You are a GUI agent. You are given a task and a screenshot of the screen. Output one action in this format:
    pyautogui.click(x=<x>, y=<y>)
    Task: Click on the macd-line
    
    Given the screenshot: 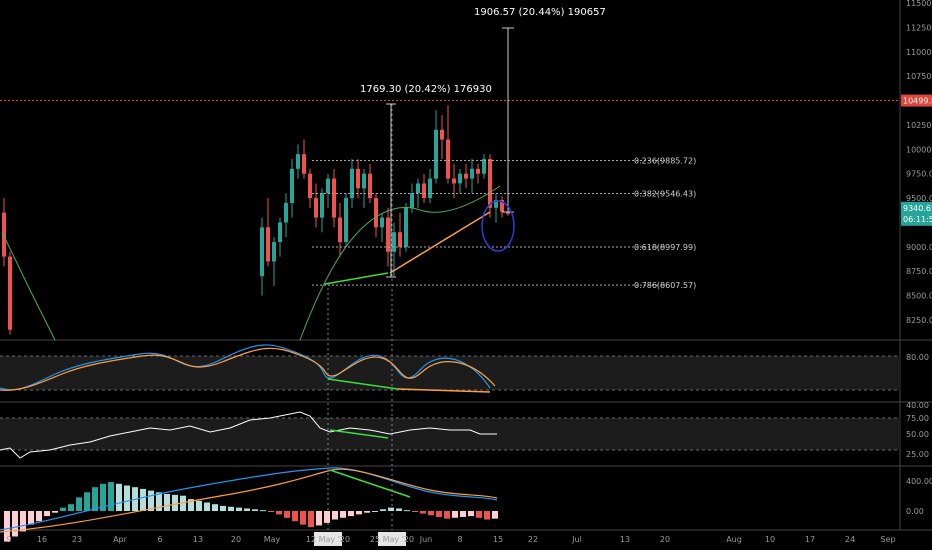 What is the action you would take?
    pyautogui.click(x=249, y=499)
    